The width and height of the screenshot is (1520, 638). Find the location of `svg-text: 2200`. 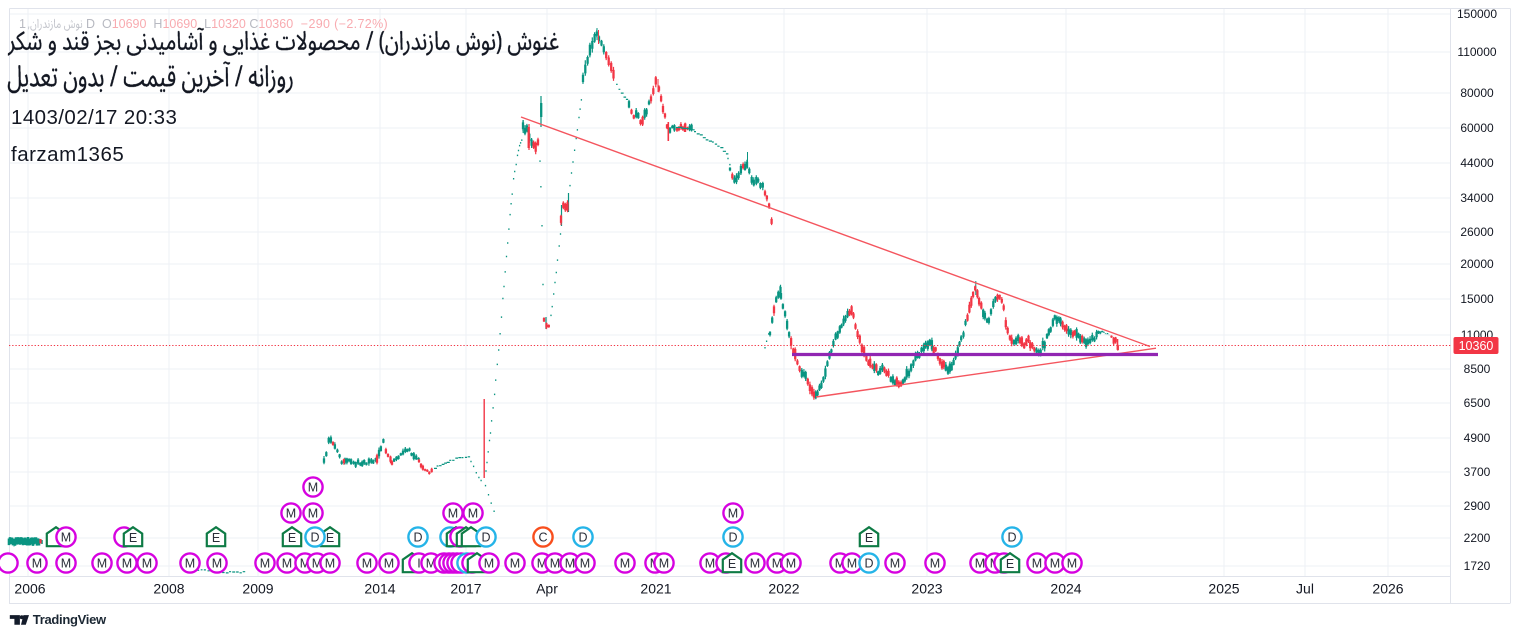

svg-text: 2200 is located at coordinates (1477, 538).